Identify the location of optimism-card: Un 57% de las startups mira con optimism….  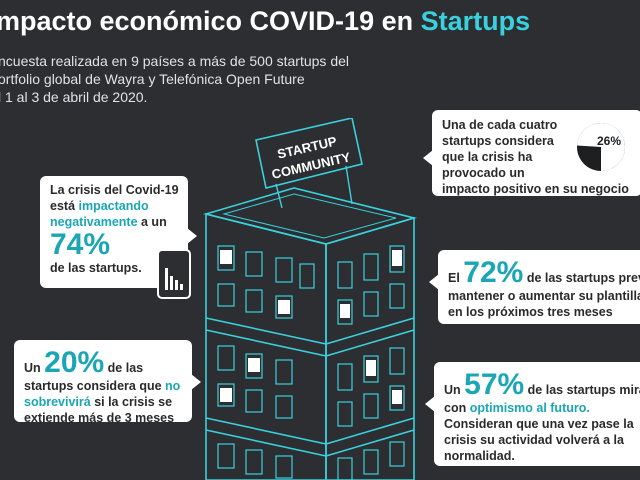
(532, 414).